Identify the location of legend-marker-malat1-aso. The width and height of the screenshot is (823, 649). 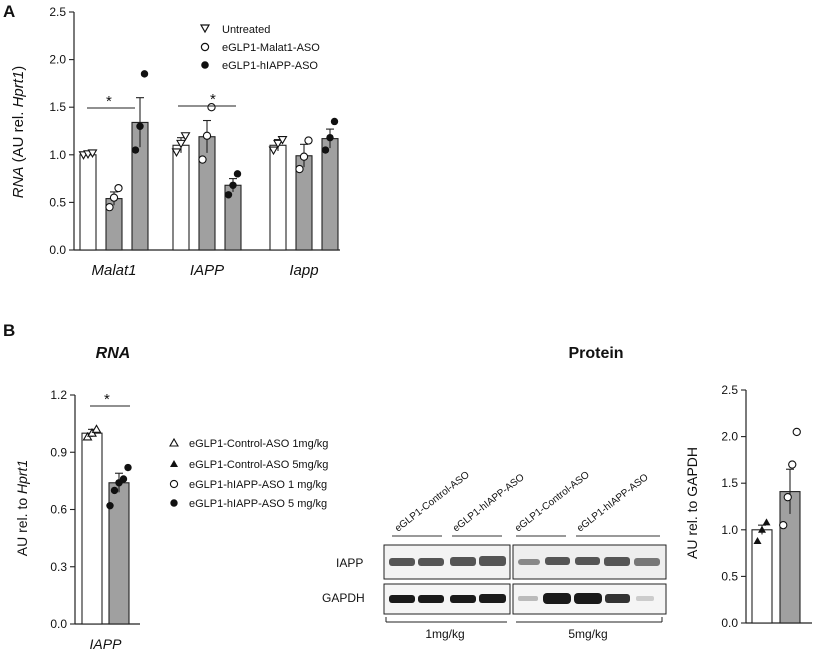
(205, 47).